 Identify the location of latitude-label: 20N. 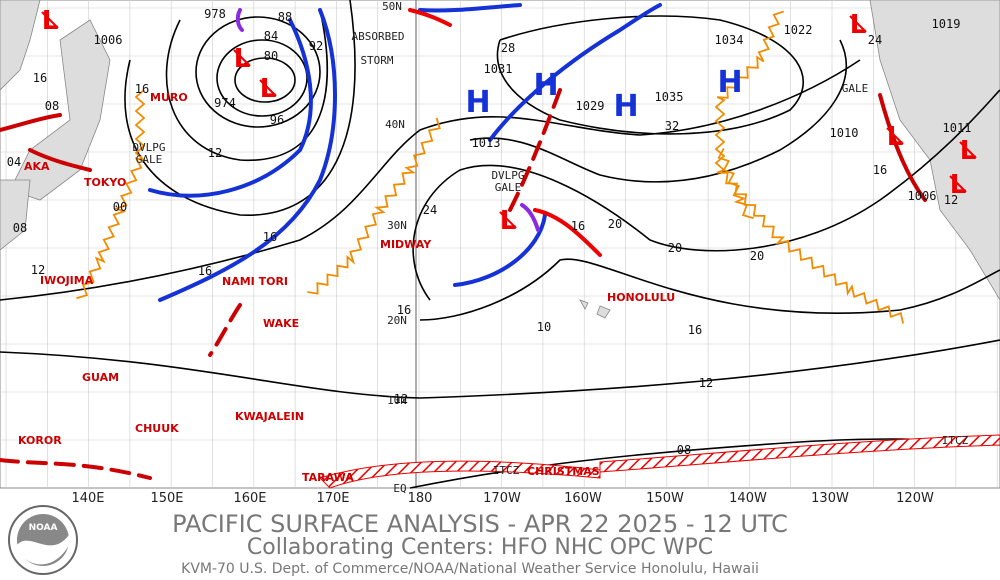
(397, 320).